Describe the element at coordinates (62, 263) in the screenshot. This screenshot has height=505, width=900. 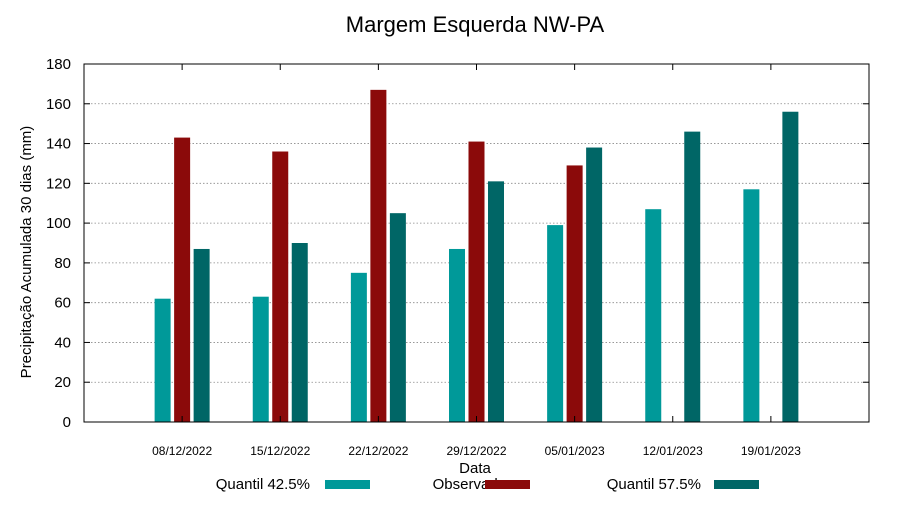
I see `y-tick-label: 80` at that location.